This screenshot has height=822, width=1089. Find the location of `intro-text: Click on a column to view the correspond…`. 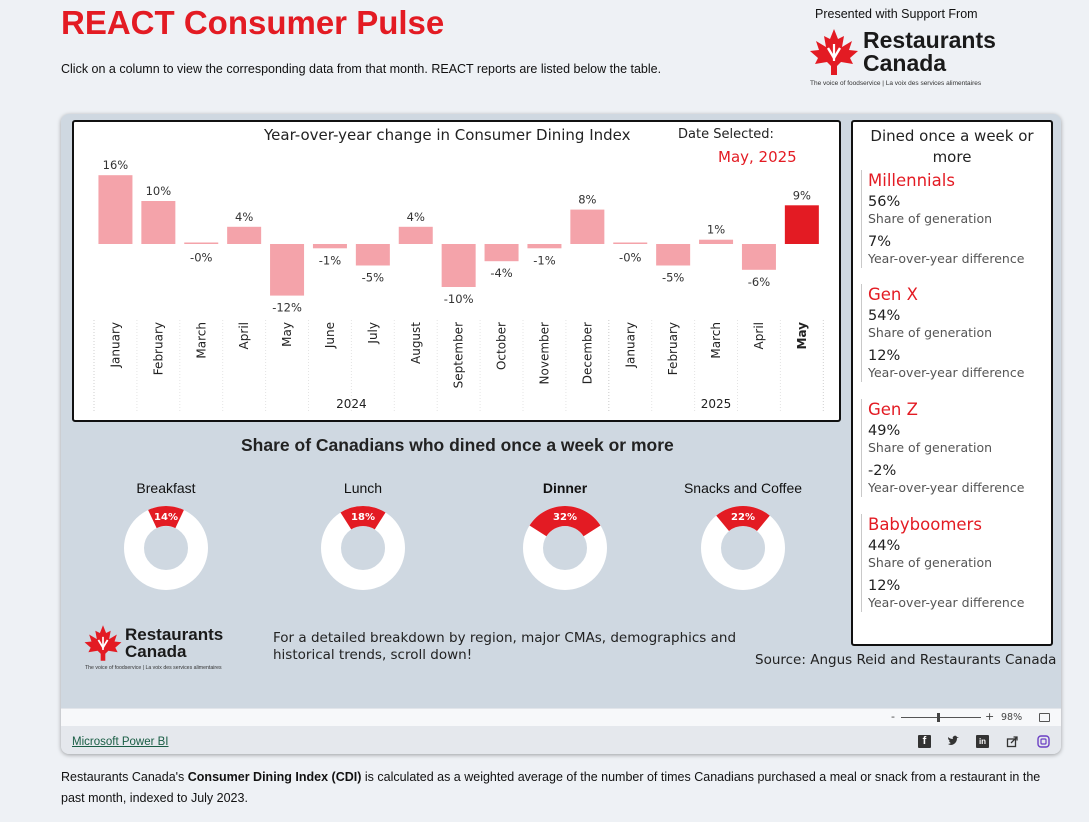

intro-text: Click on a column to view the correspond… is located at coordinates (361, 69).